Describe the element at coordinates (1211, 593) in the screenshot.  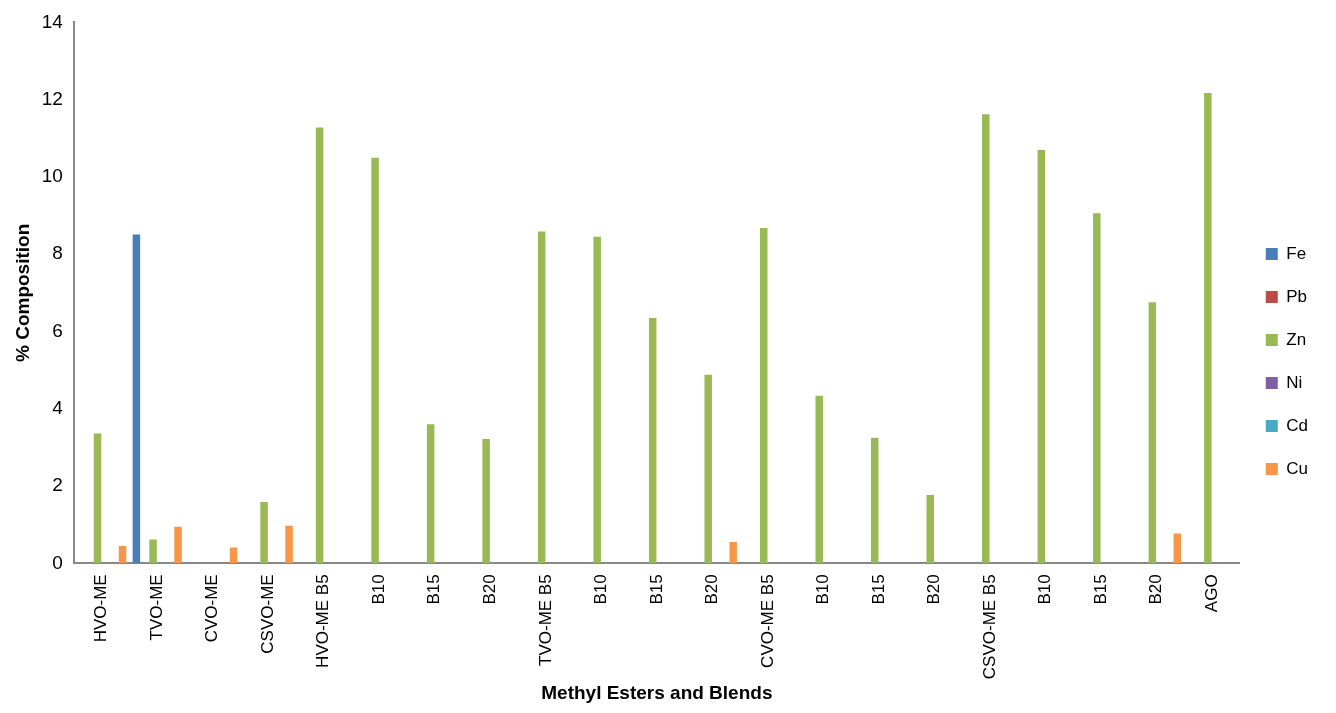
I see `x-tick-label: AGO` at that location.